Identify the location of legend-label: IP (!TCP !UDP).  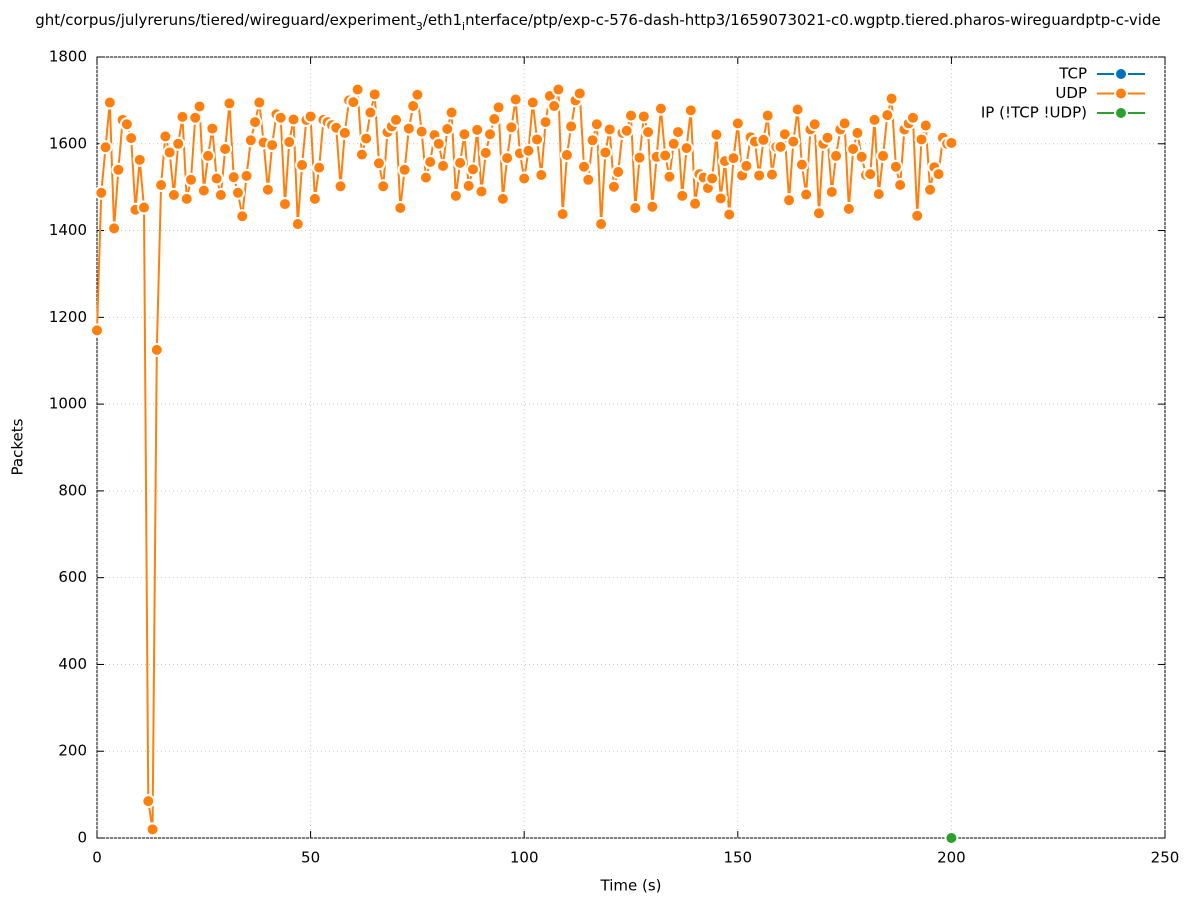
(1034, 113).